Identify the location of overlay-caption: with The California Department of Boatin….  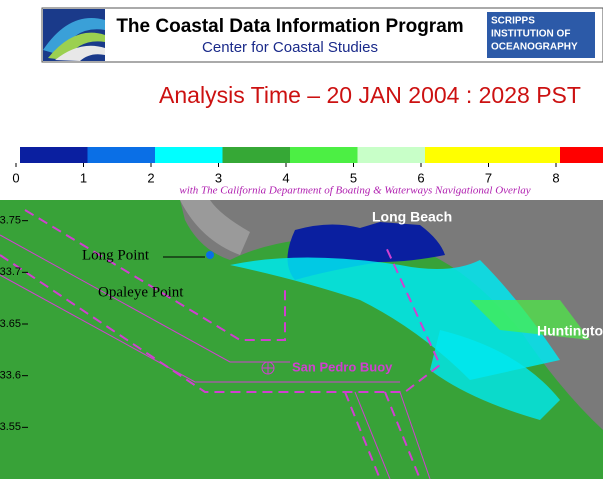
(354, 191).